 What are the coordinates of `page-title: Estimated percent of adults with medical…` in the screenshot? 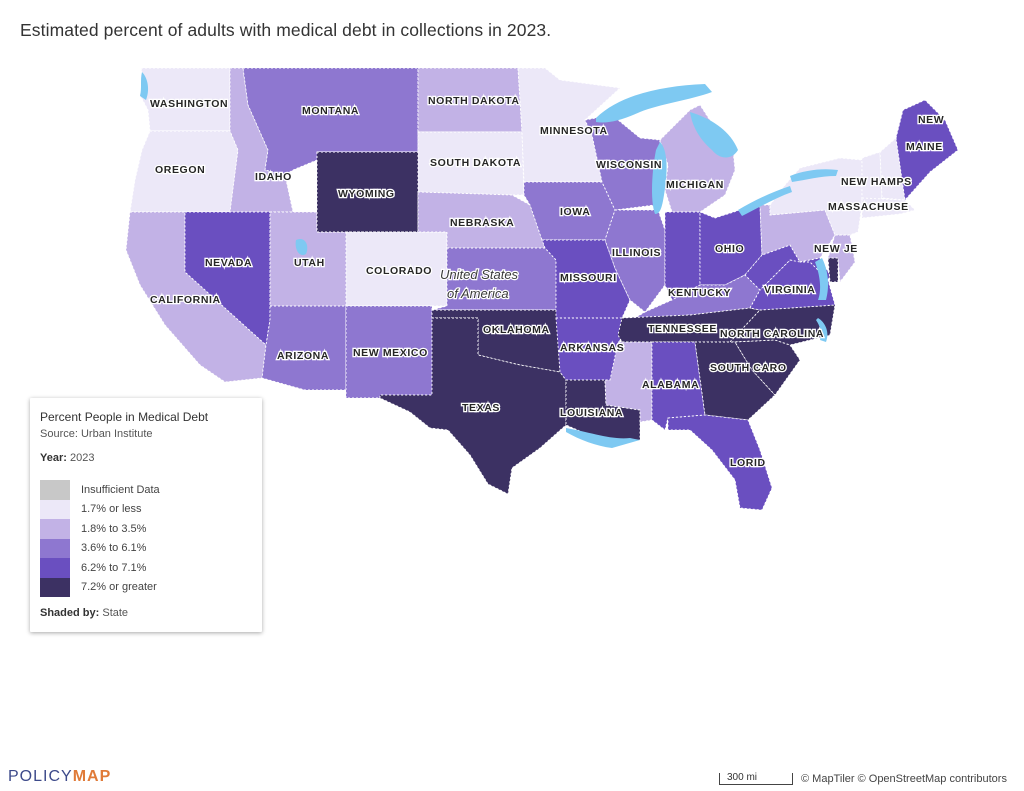 It's located at (286, 30).